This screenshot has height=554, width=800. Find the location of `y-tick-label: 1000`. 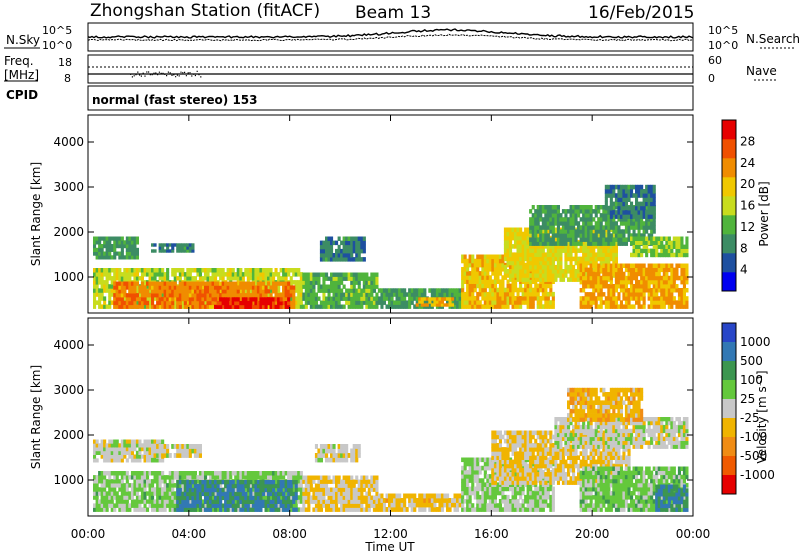

y-tick-label: 1000 is located at coordinates (68, 277).